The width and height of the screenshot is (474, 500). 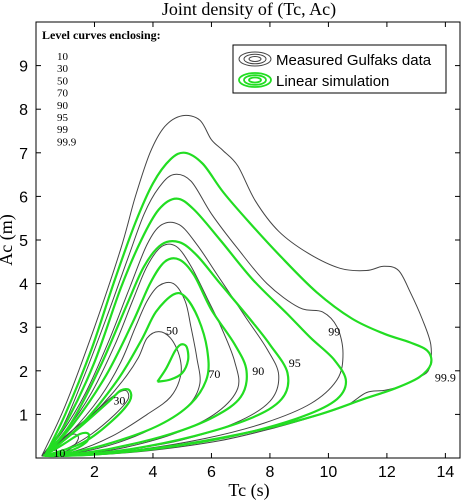 I want to click on contour-level-label: 70, so click(x=214, y=374).